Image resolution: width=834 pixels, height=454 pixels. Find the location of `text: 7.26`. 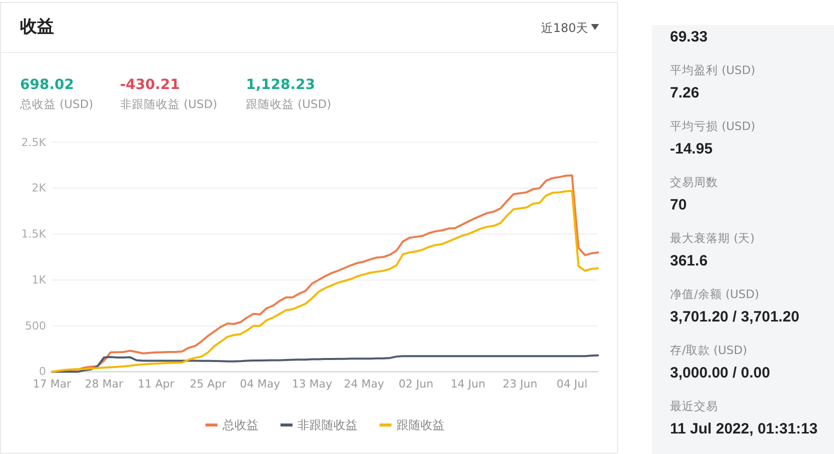

text: 7.26 is located at coordinates (685, 93).